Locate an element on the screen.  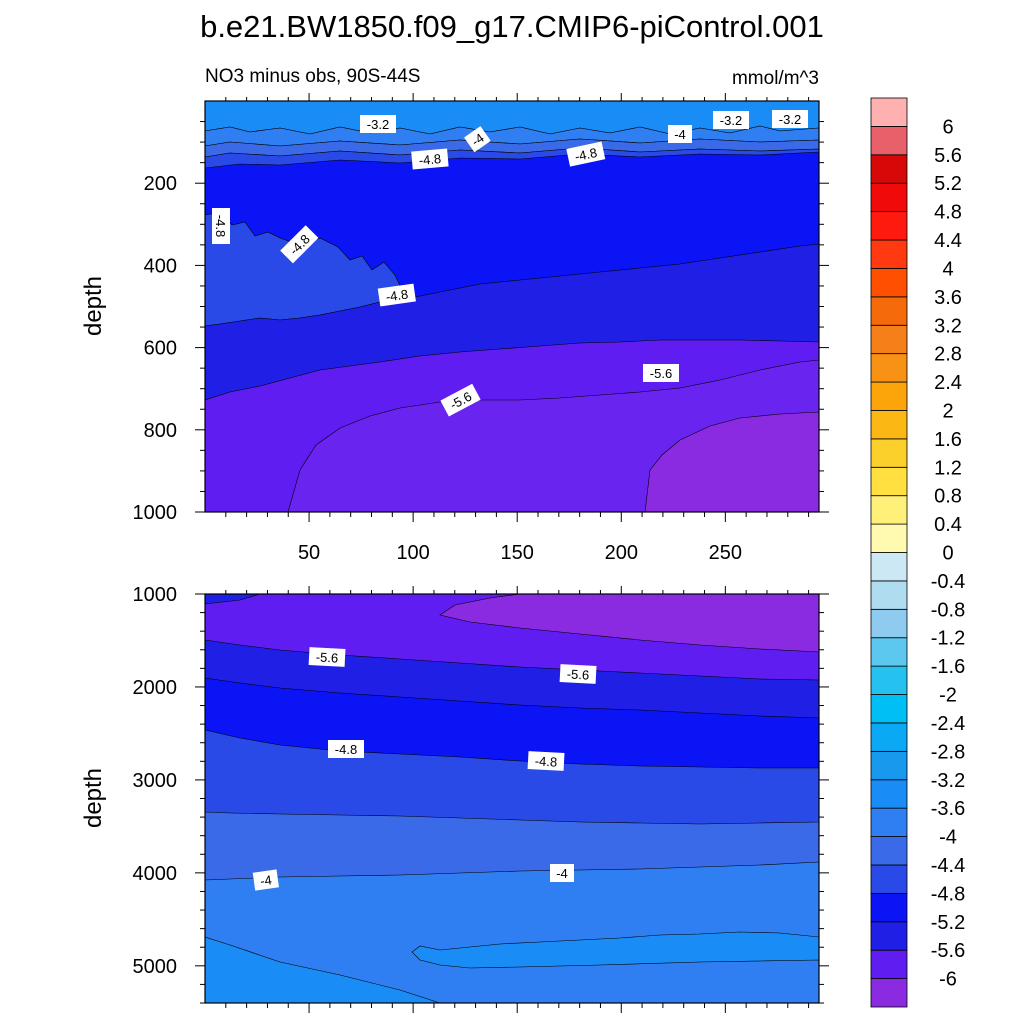
y-tick-label: 3000 is located at coordinates (155, 781).